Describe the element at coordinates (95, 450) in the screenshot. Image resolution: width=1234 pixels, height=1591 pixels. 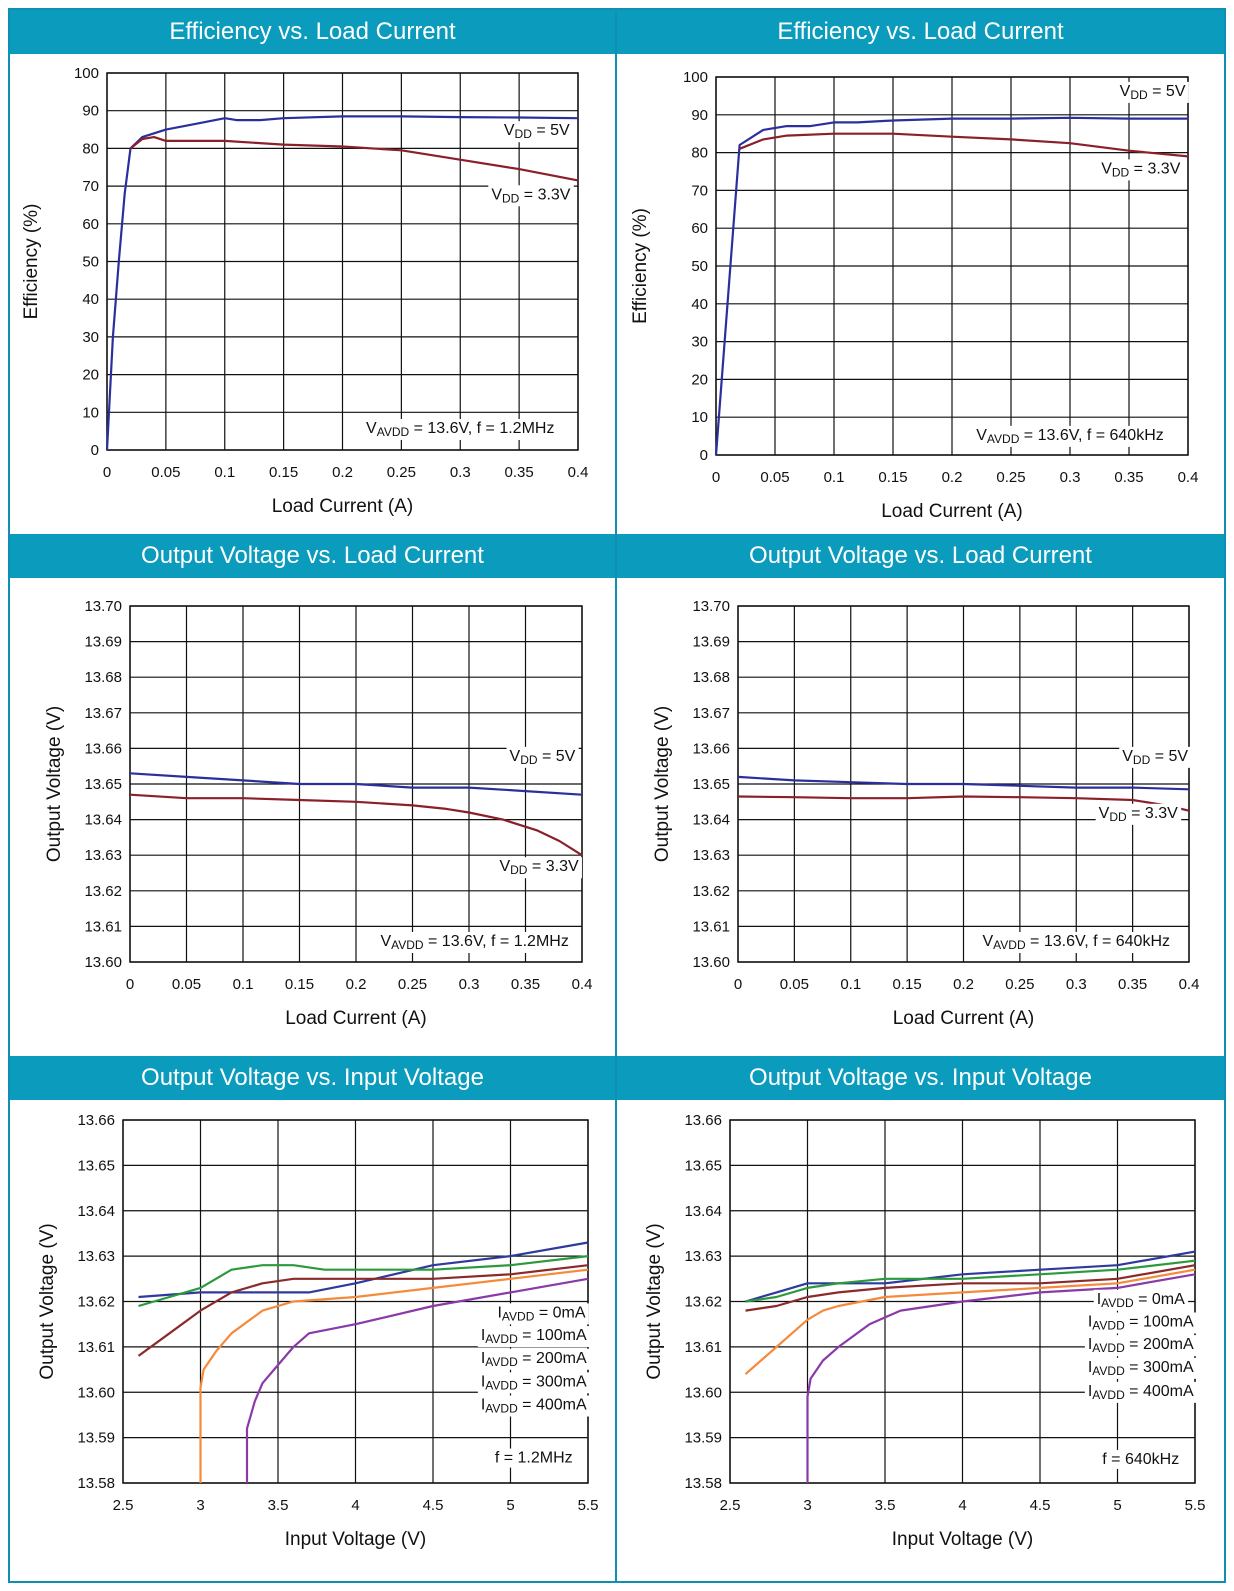
I see `y-tick-label: 0` at that location.